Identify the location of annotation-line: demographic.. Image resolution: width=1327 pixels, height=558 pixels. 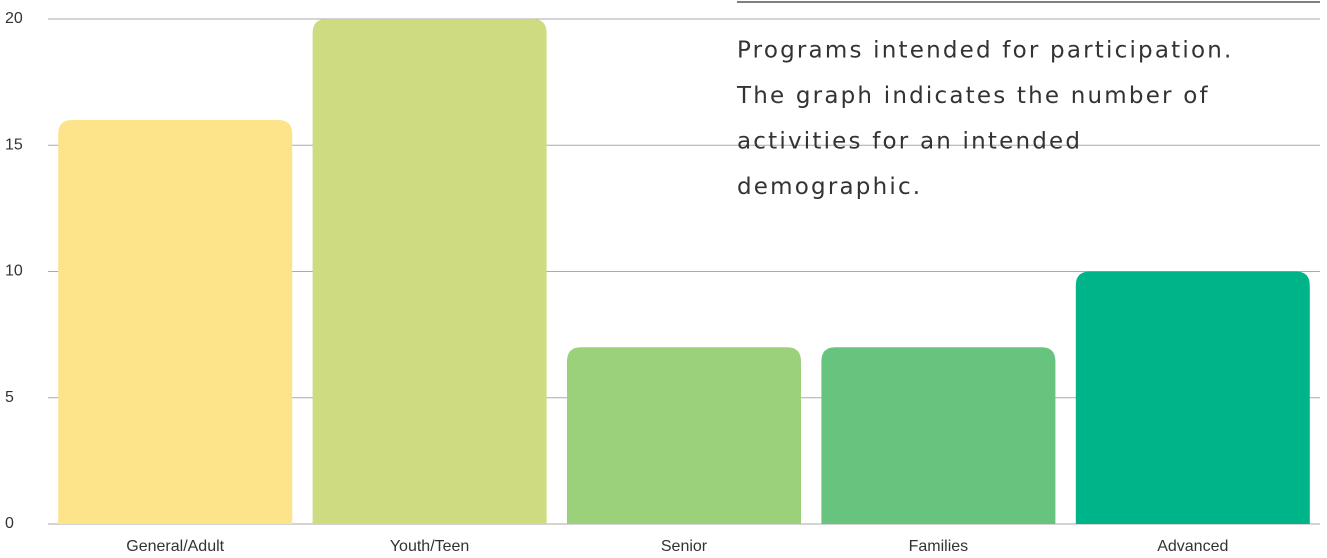
(829, 187).